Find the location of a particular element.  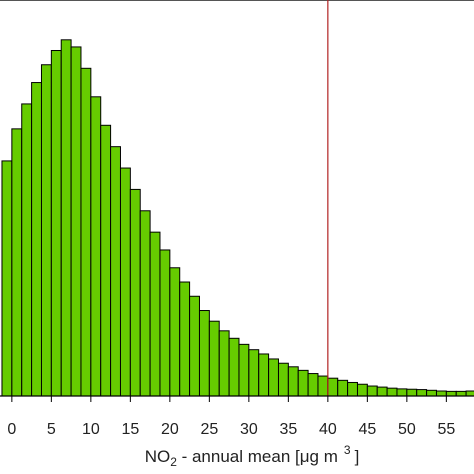

x-tick-label: 10 is located at coordinates (91, 429).